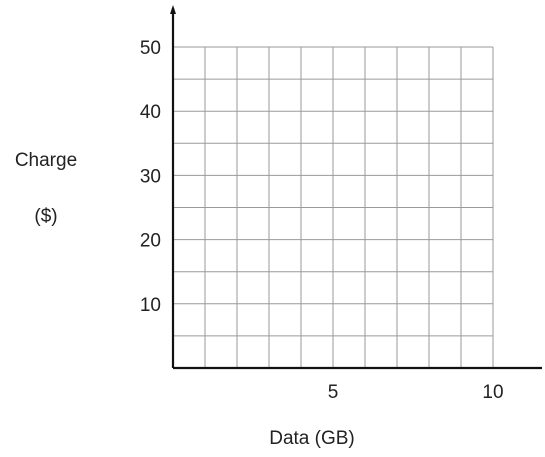 The height and width of the screenshot is (457, 545). What do you see at coordinates (150, 241) in the screenshot?
I see `y-tick-label: 20` at bounding box center [150, 241].